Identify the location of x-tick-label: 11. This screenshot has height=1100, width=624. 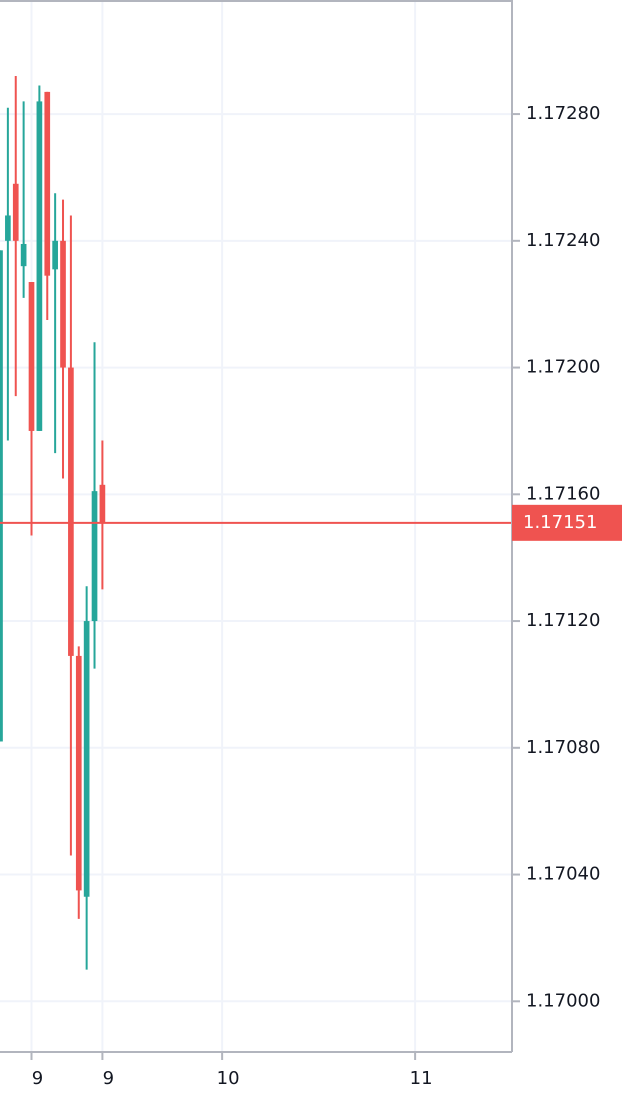
(421, 1078).